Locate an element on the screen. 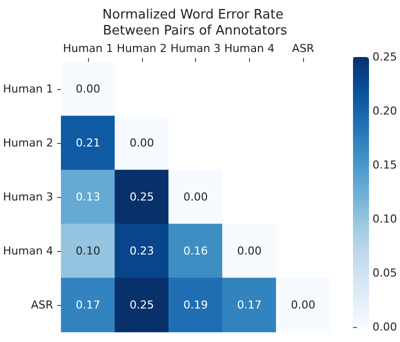 This screenshot has width=400, height=342. color-bar-label: 0.05 is located at coordinates (385, 273).